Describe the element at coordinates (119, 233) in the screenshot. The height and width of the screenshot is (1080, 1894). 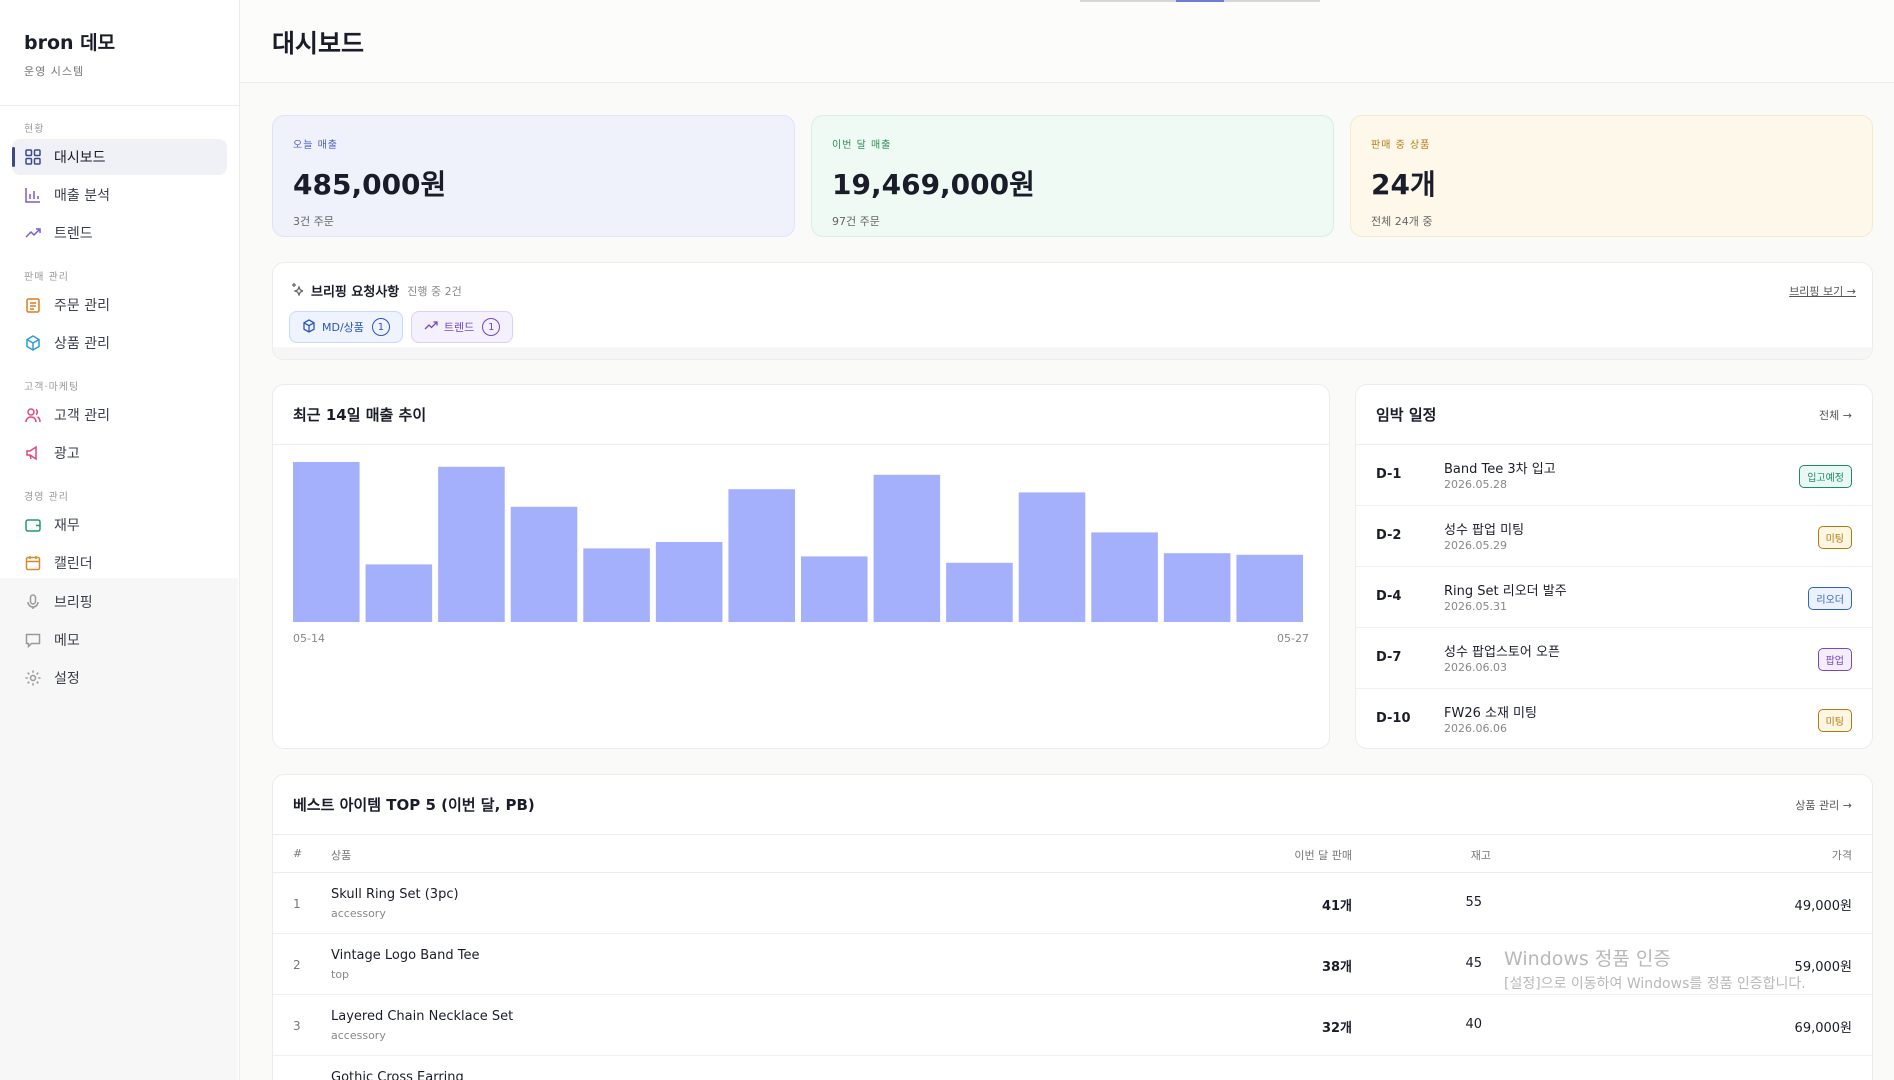
I see `sidebar-item-trend: 트렌드` at that location.